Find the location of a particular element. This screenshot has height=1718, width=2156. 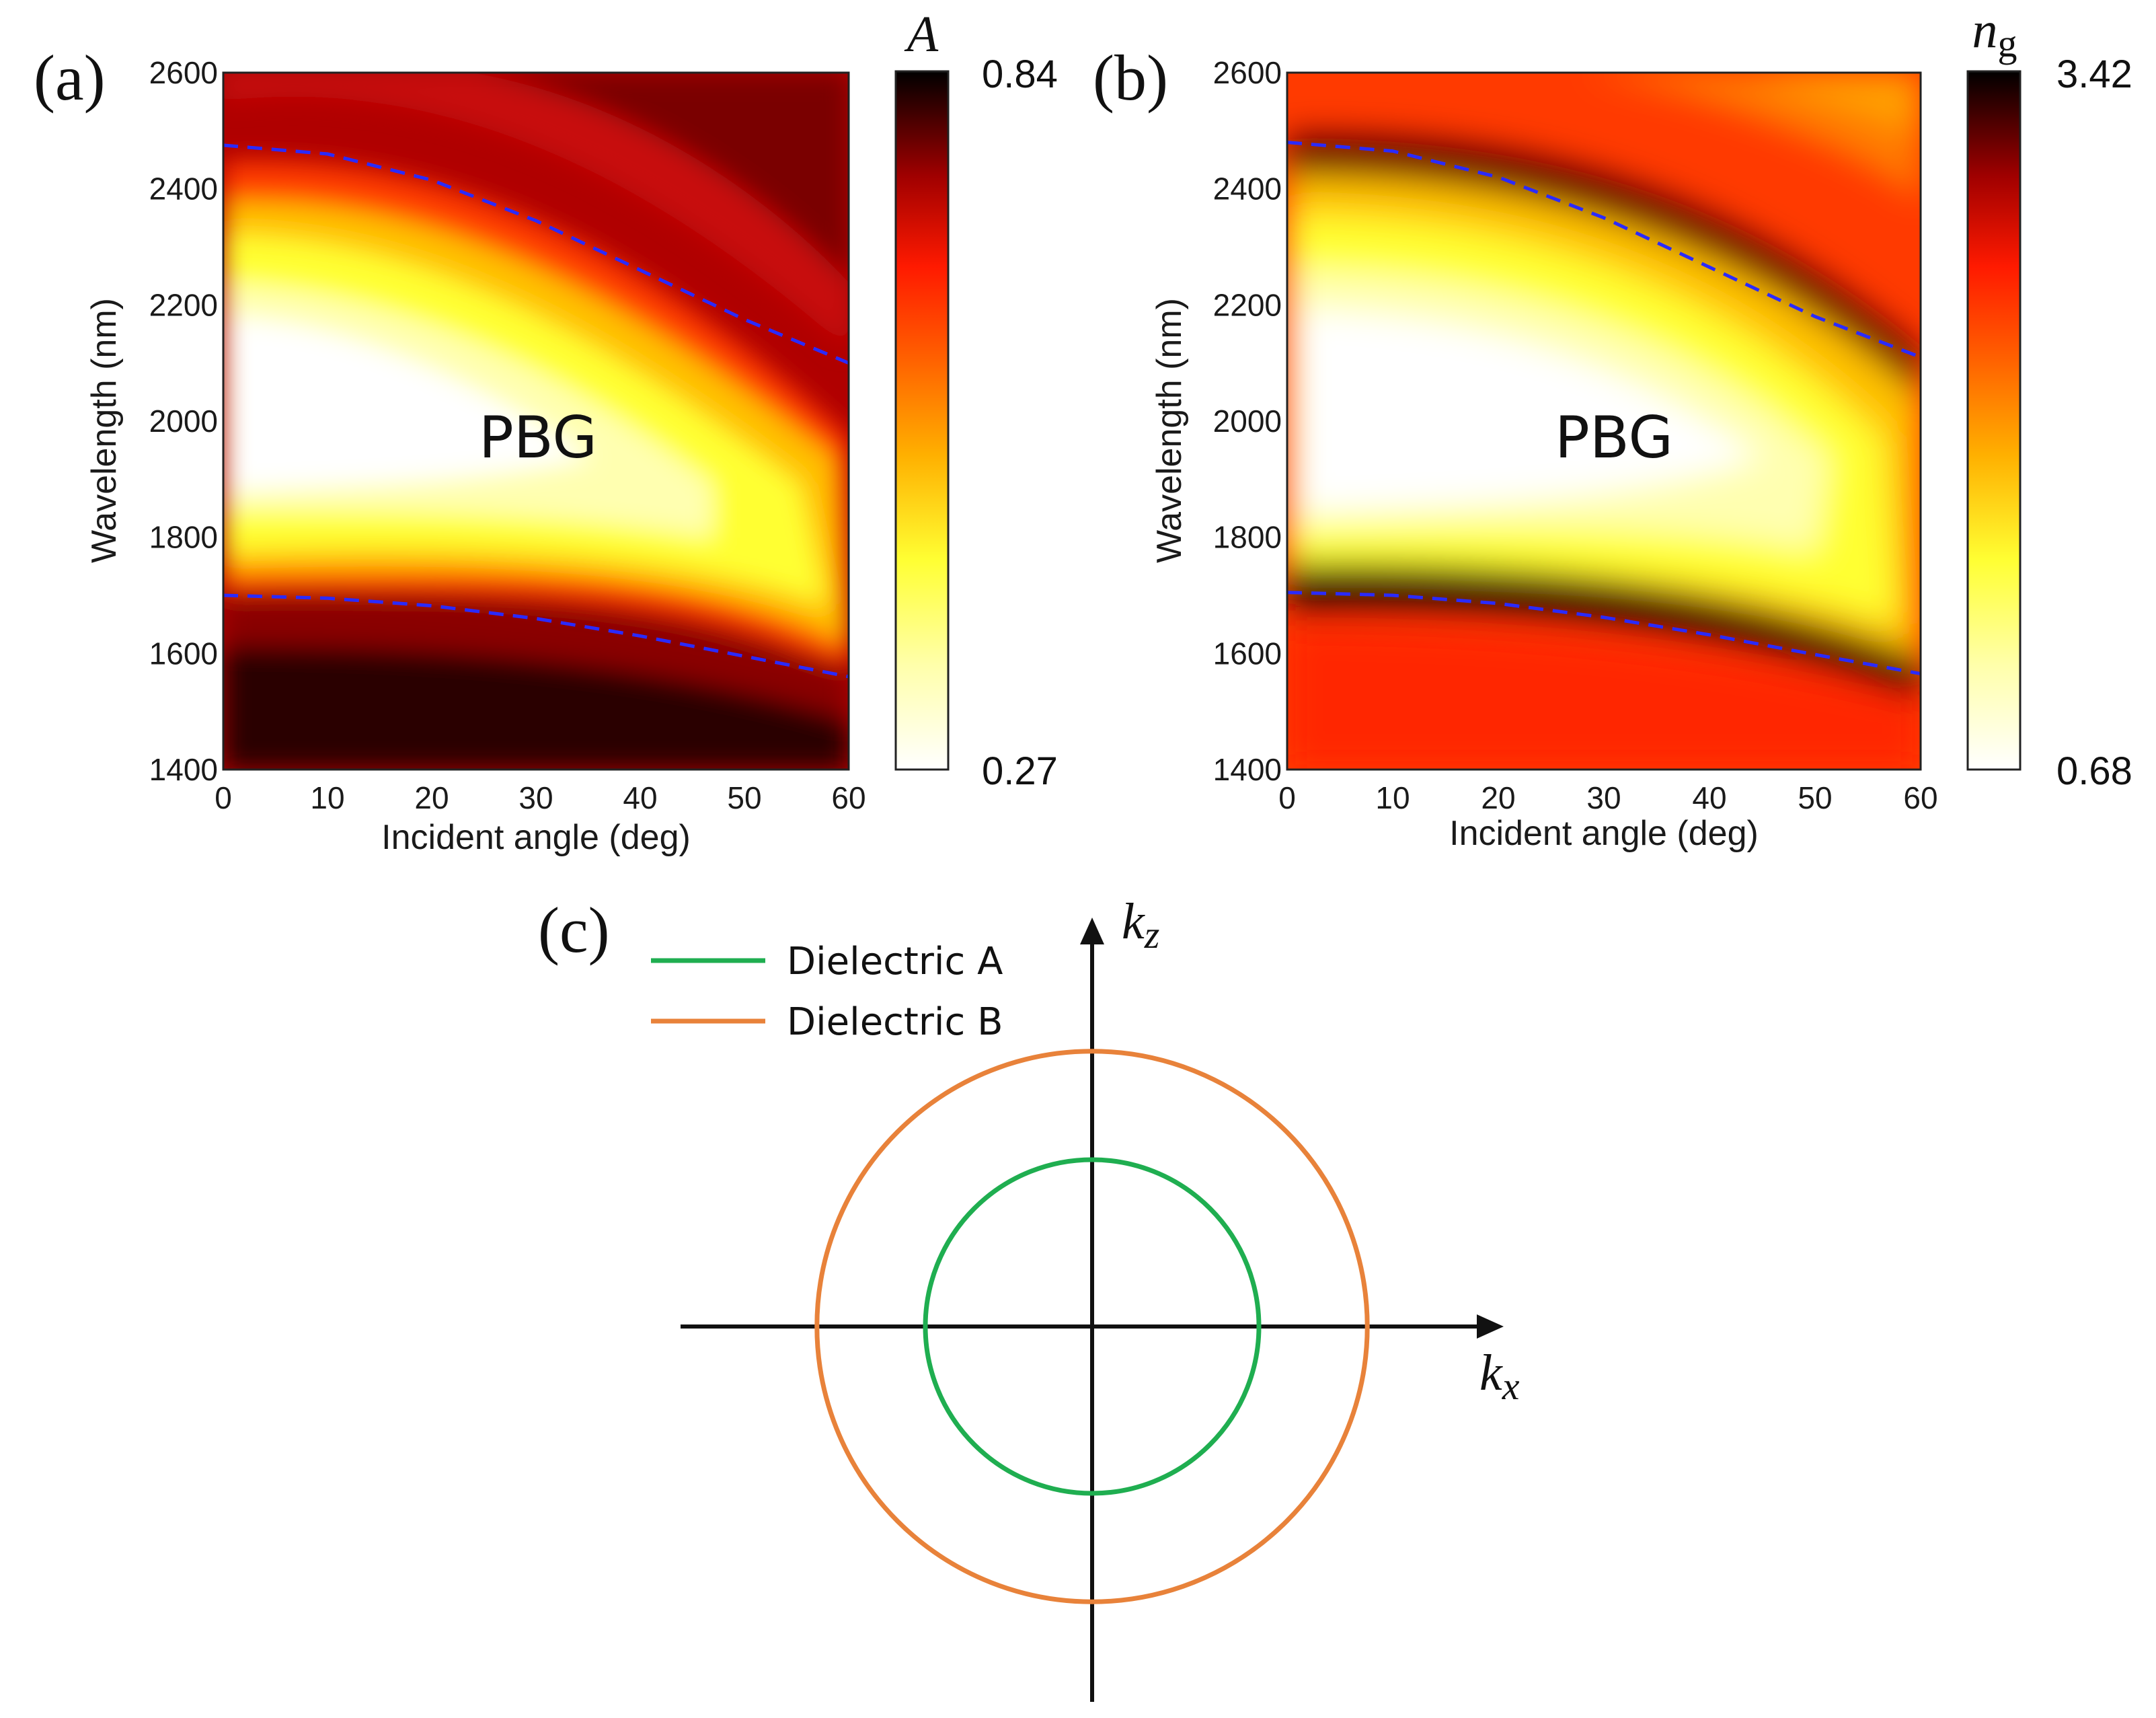

kx-arrow-icon is located at coordinates (1491, 1327).